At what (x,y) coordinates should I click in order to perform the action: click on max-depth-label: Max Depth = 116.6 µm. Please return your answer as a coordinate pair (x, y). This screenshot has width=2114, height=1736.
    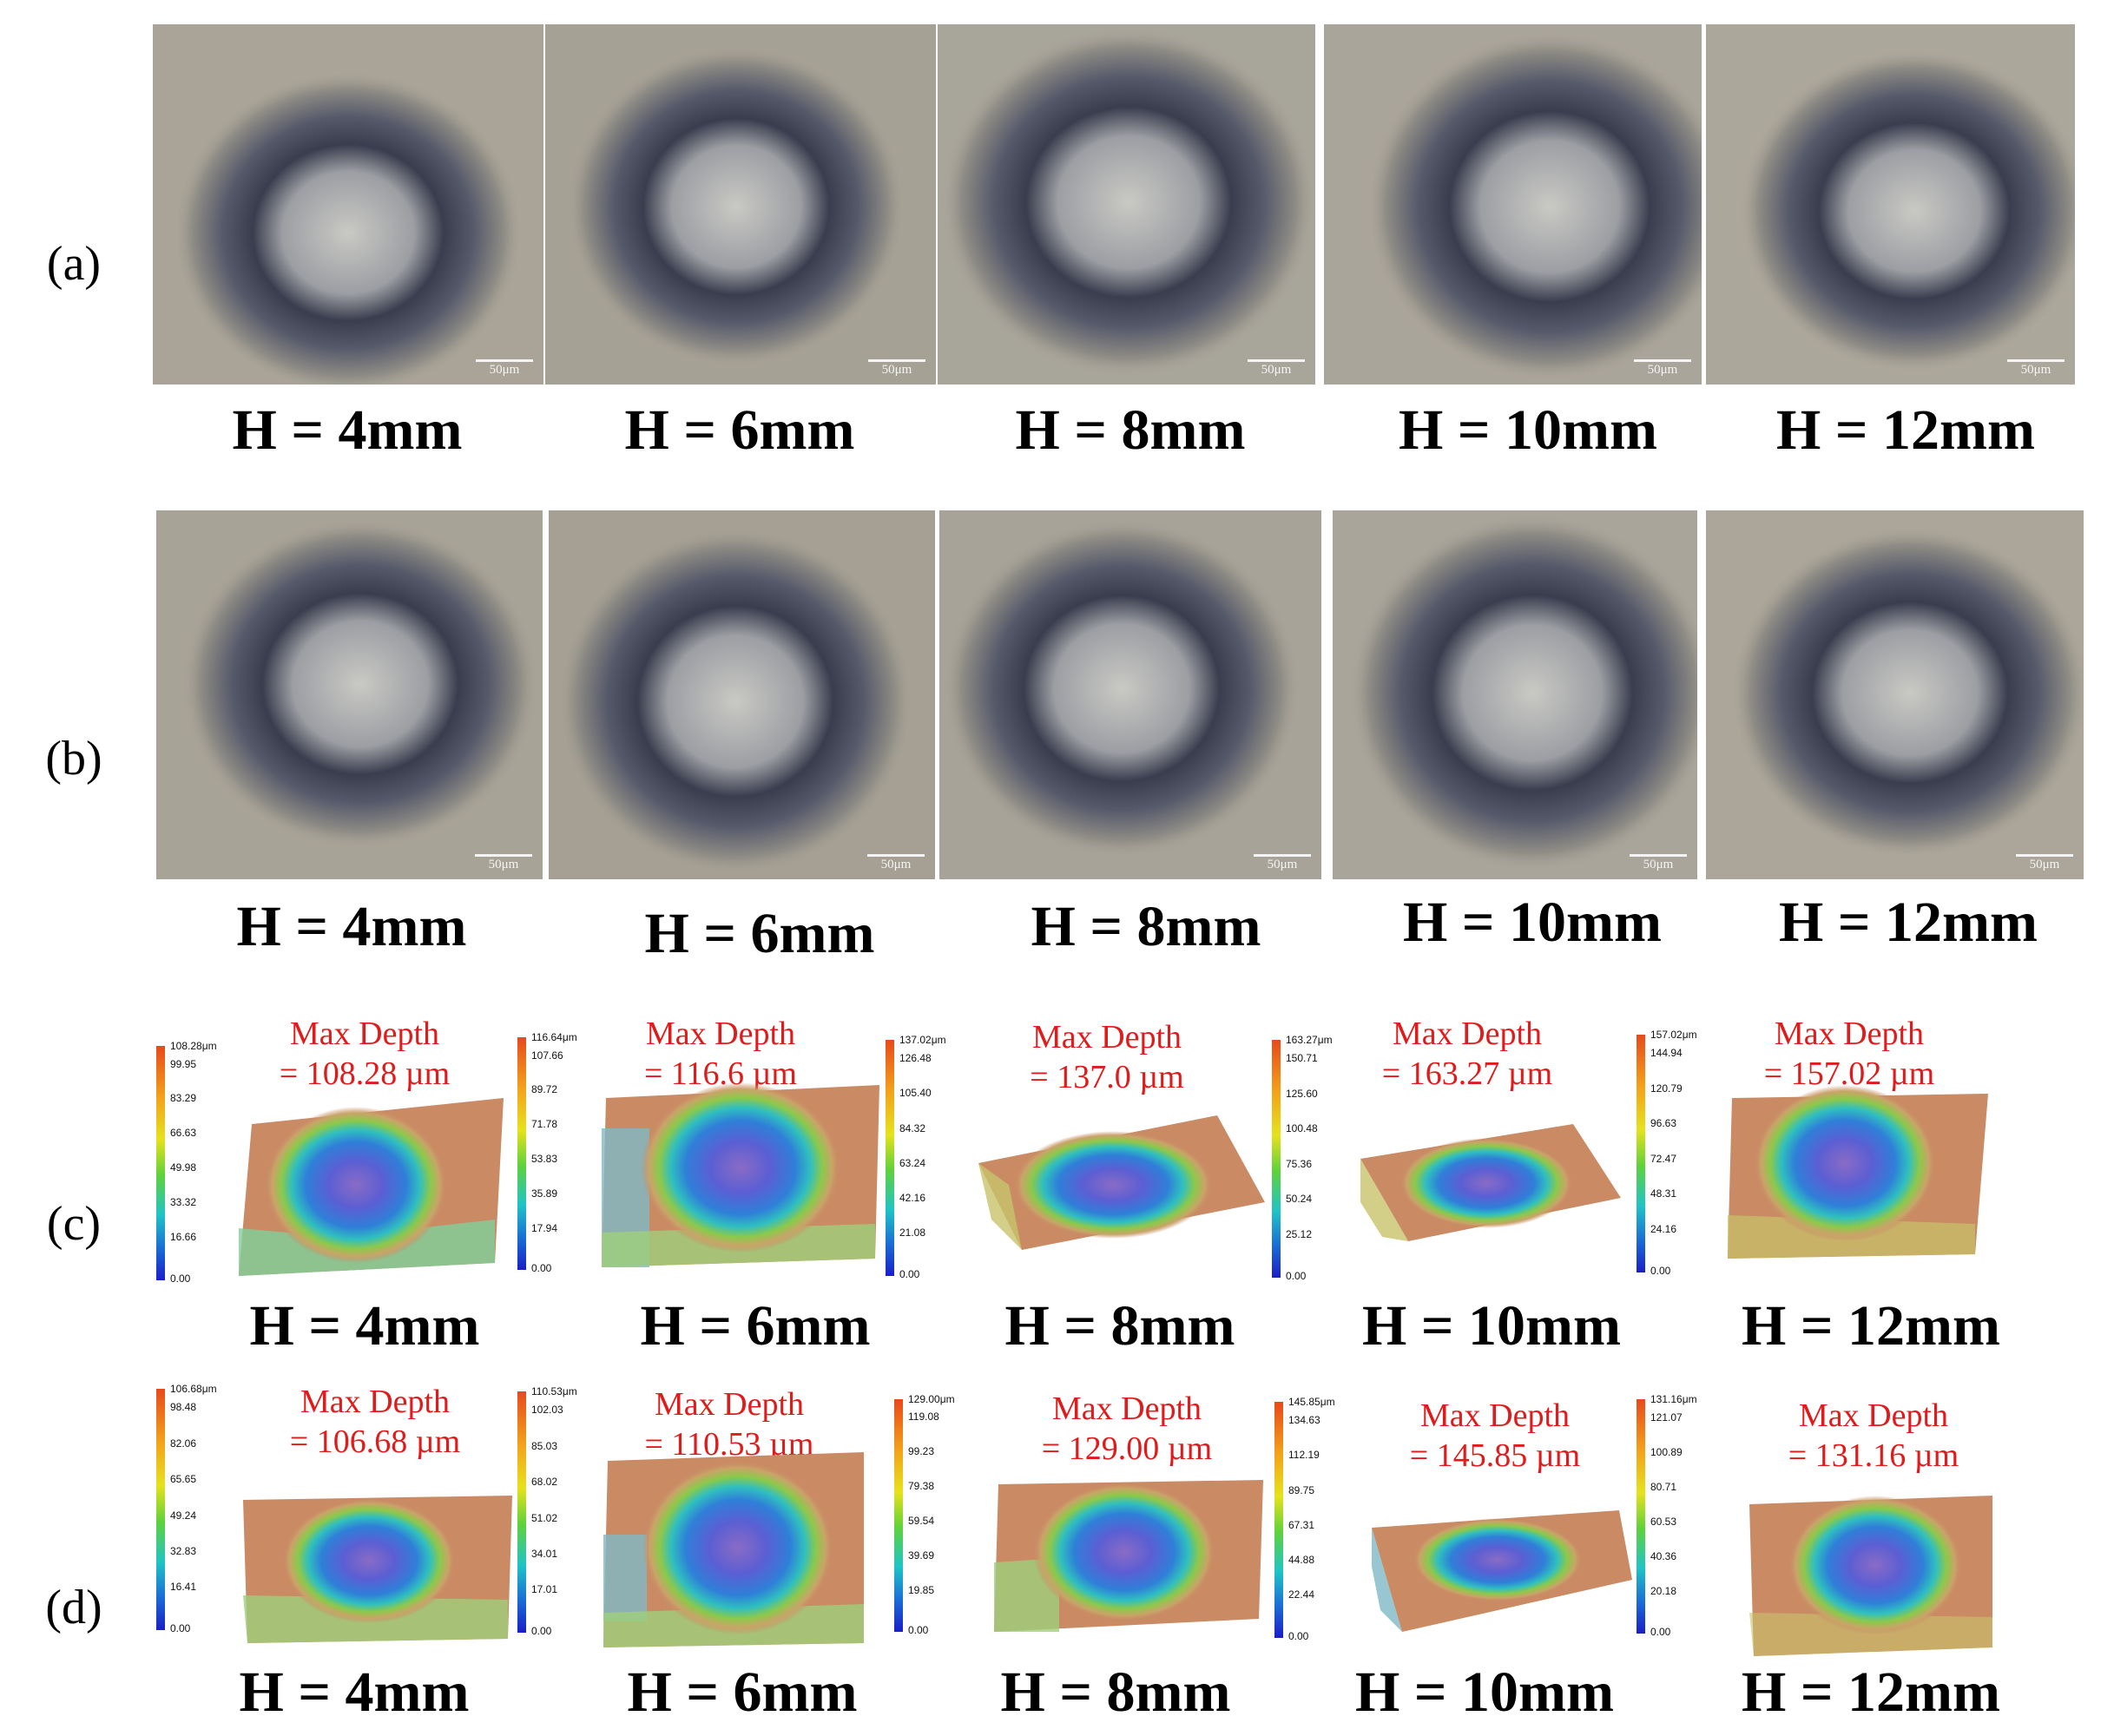
    Looking at the image, I should click on (720, 1054).